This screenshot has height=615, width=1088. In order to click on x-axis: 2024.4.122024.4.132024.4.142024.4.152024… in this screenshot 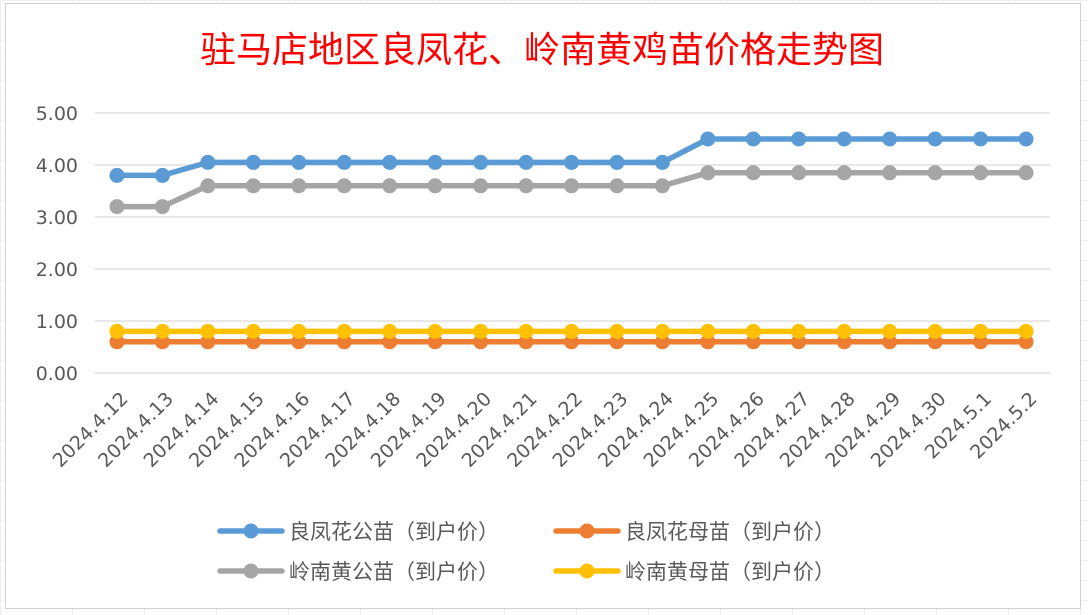, I will do `click(545, 430)`.